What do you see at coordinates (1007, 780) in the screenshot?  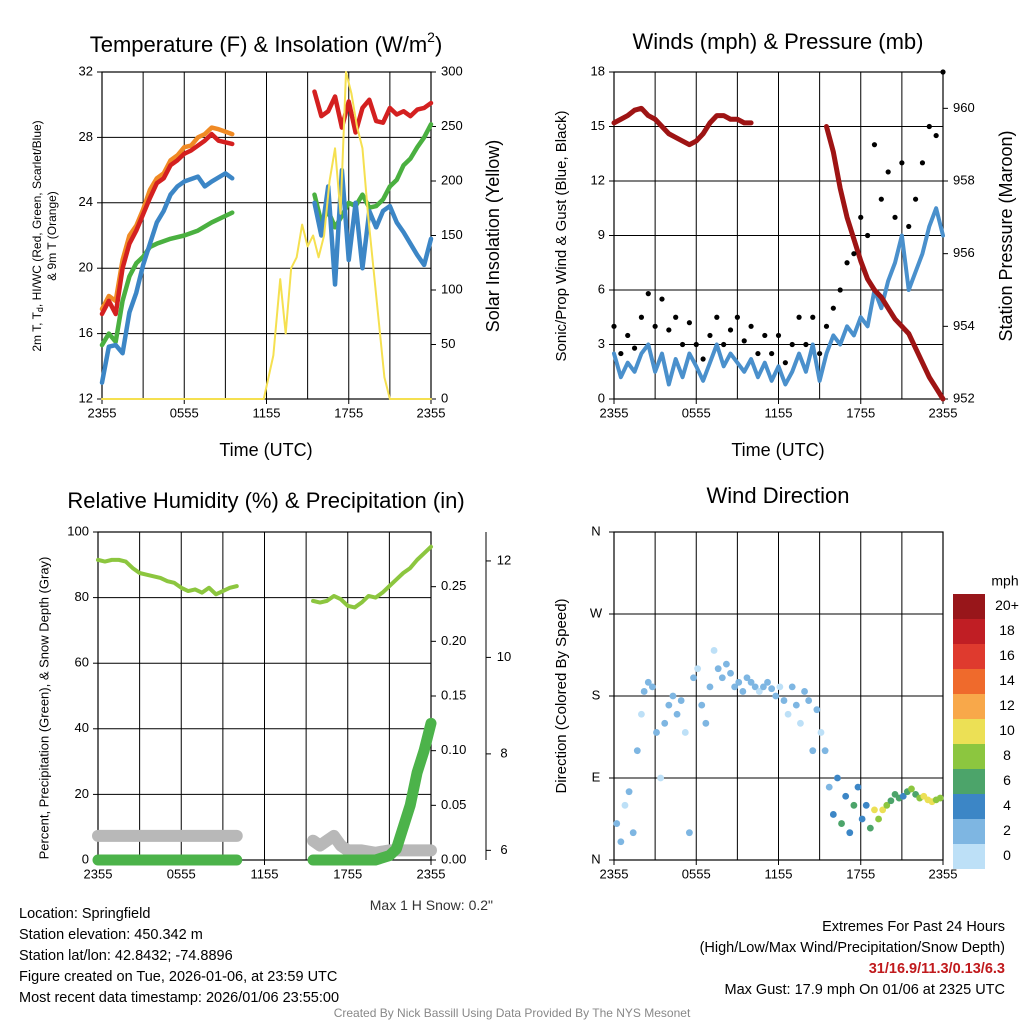 I see `direction-legend-label: 6` at bounding box center [1007, 780].